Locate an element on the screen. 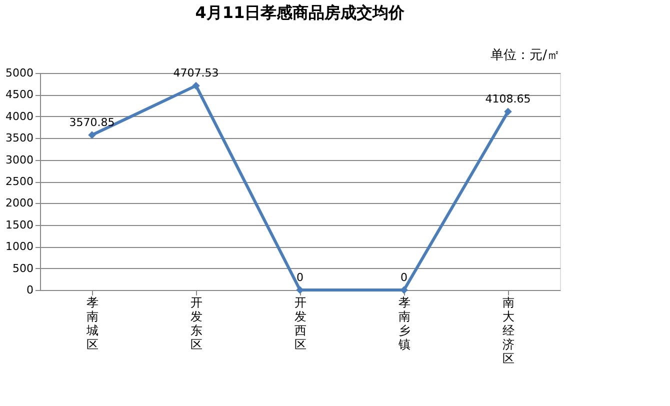 The width and height of the screenshot is (670, 406). x-tick-label: 开发东区 is located at coordinates (196, 324).